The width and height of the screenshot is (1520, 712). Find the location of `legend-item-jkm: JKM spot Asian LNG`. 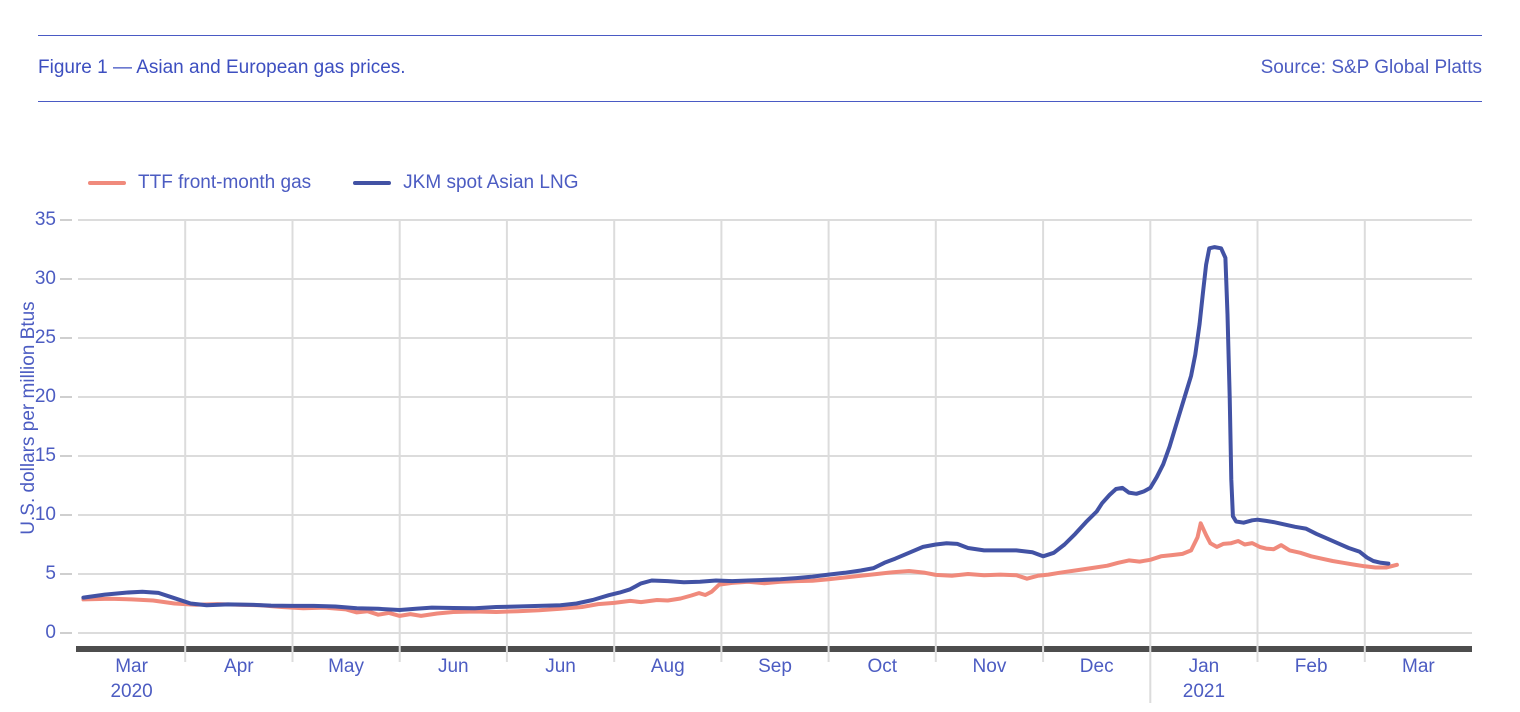

legend-item-jkm: JKM spot Asian LNG is located at coordinates (465, 183).